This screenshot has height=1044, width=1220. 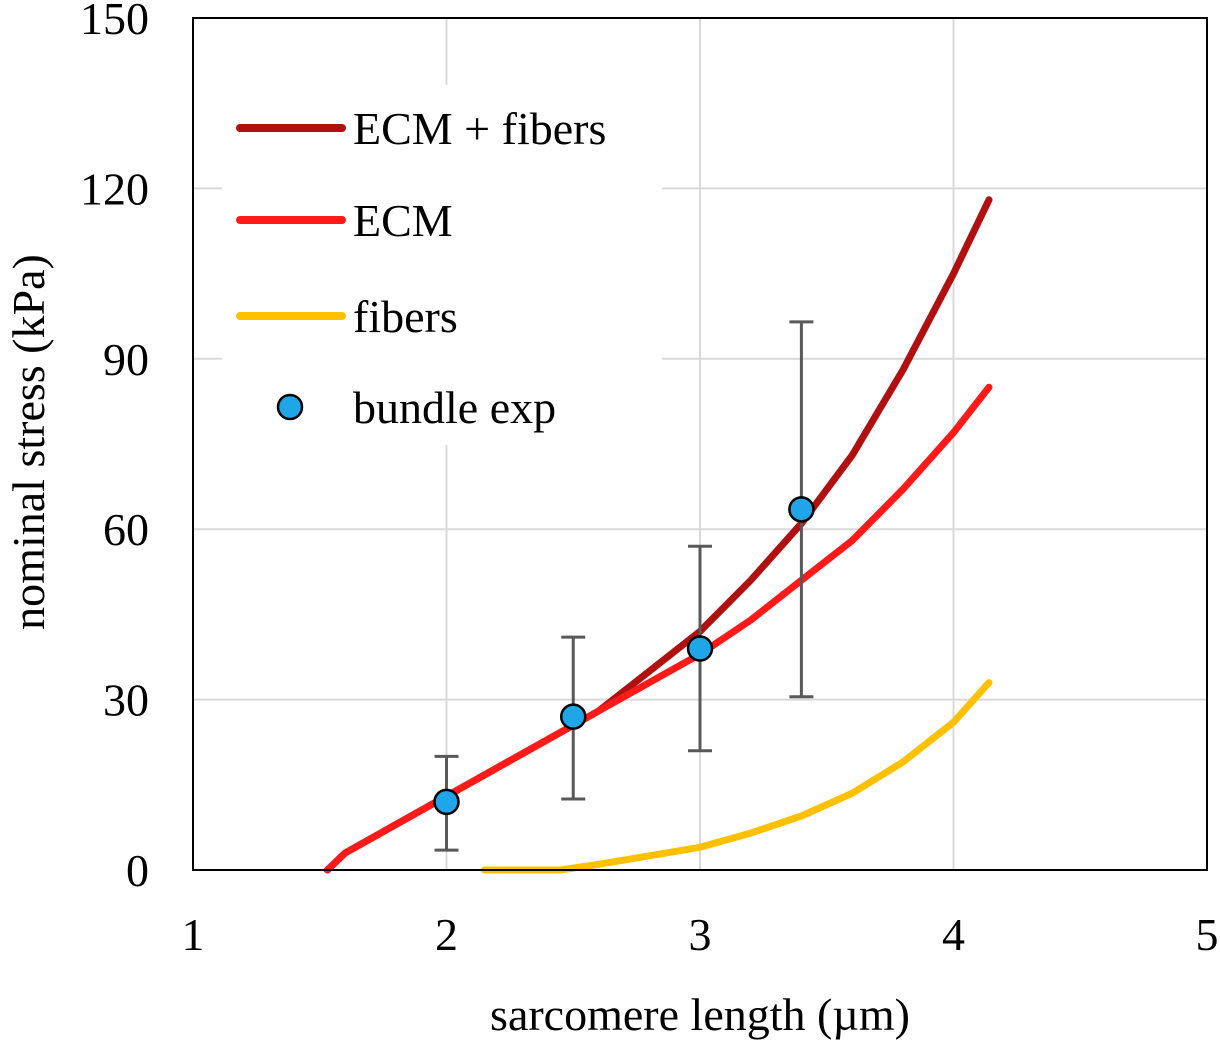 I want to click on x-tick-label: 2, so click(x=446, y=934).